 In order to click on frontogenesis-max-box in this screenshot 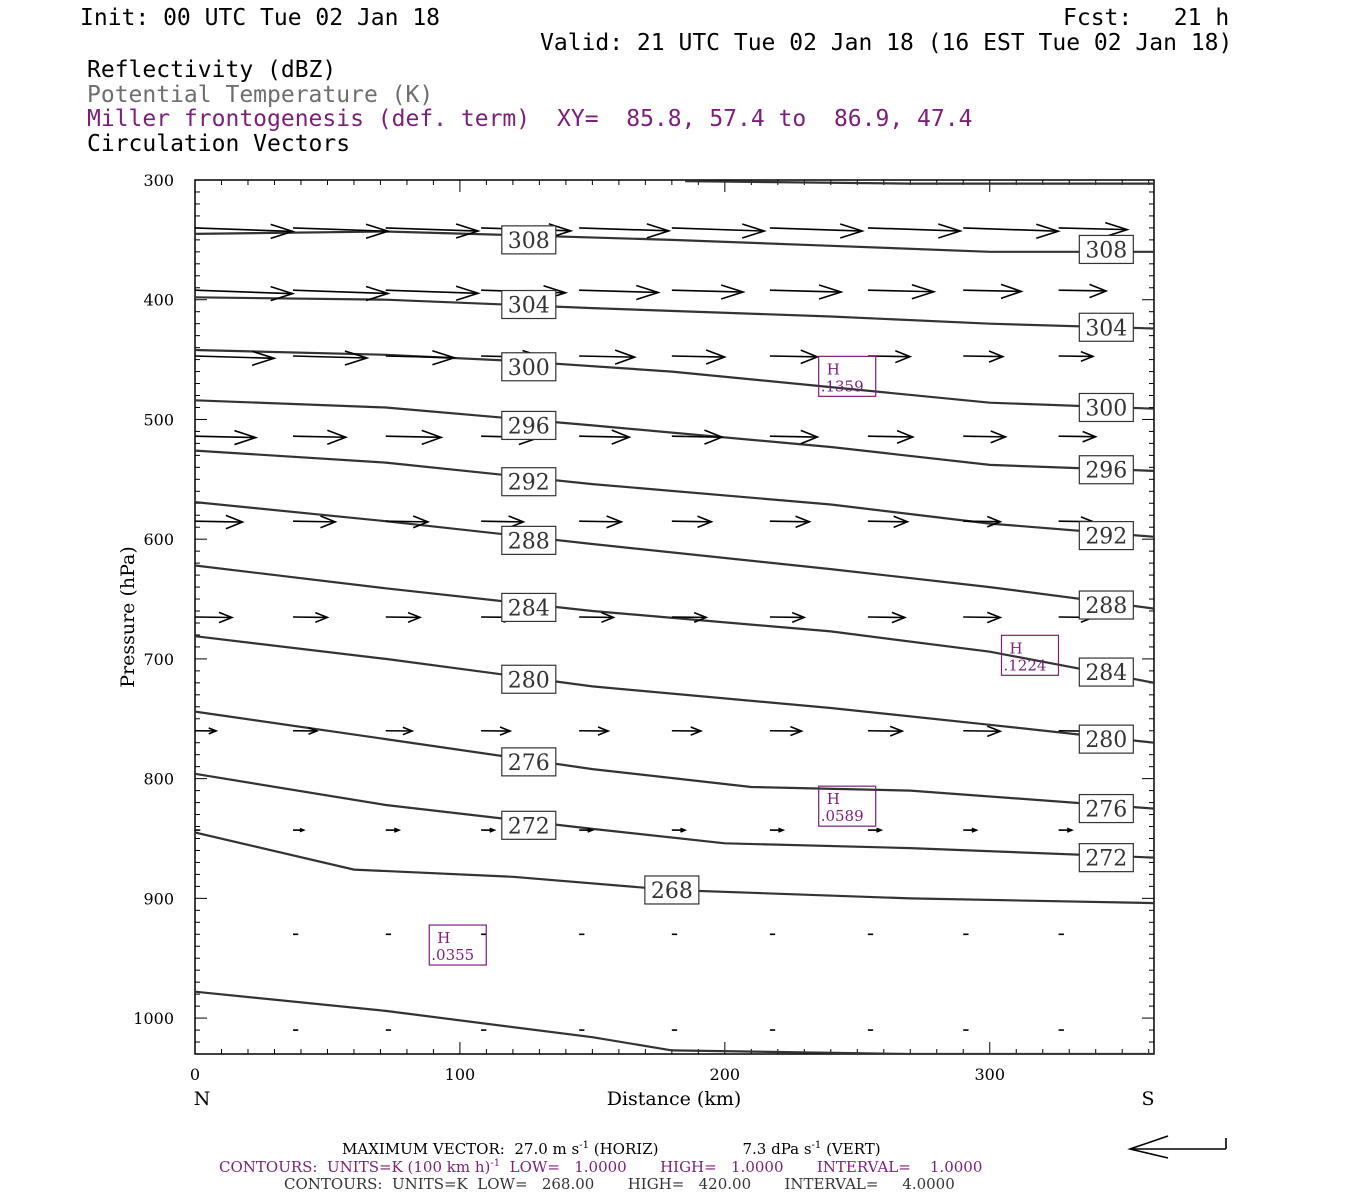, I will do `click(847, 806)`.